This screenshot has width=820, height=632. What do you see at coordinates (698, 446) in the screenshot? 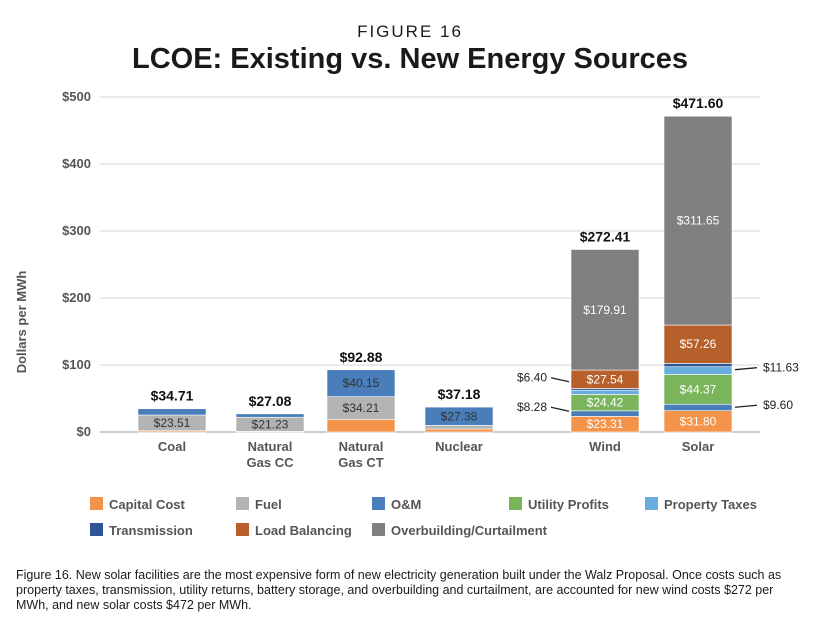
I see `x-tick-label: Solar` at bounding box center [698, 446].